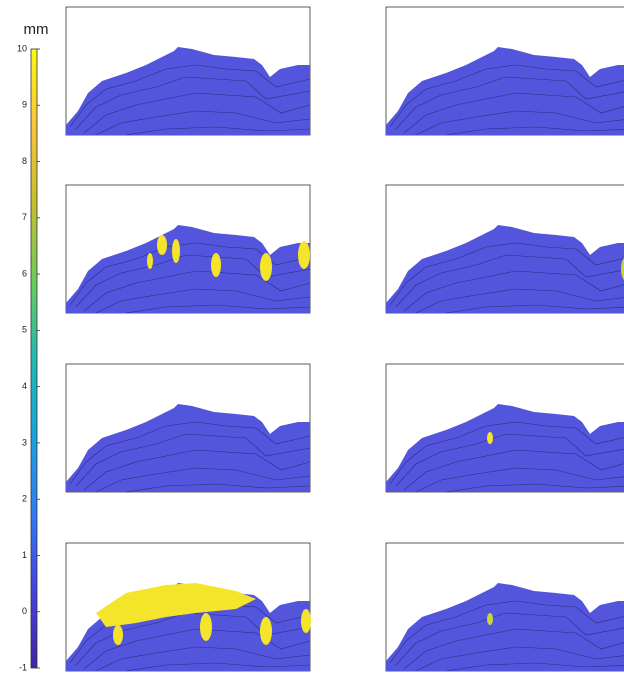  Describe the element at coordinates (24, 386) in the screenshot. I see `tick-label: 4` at that location.